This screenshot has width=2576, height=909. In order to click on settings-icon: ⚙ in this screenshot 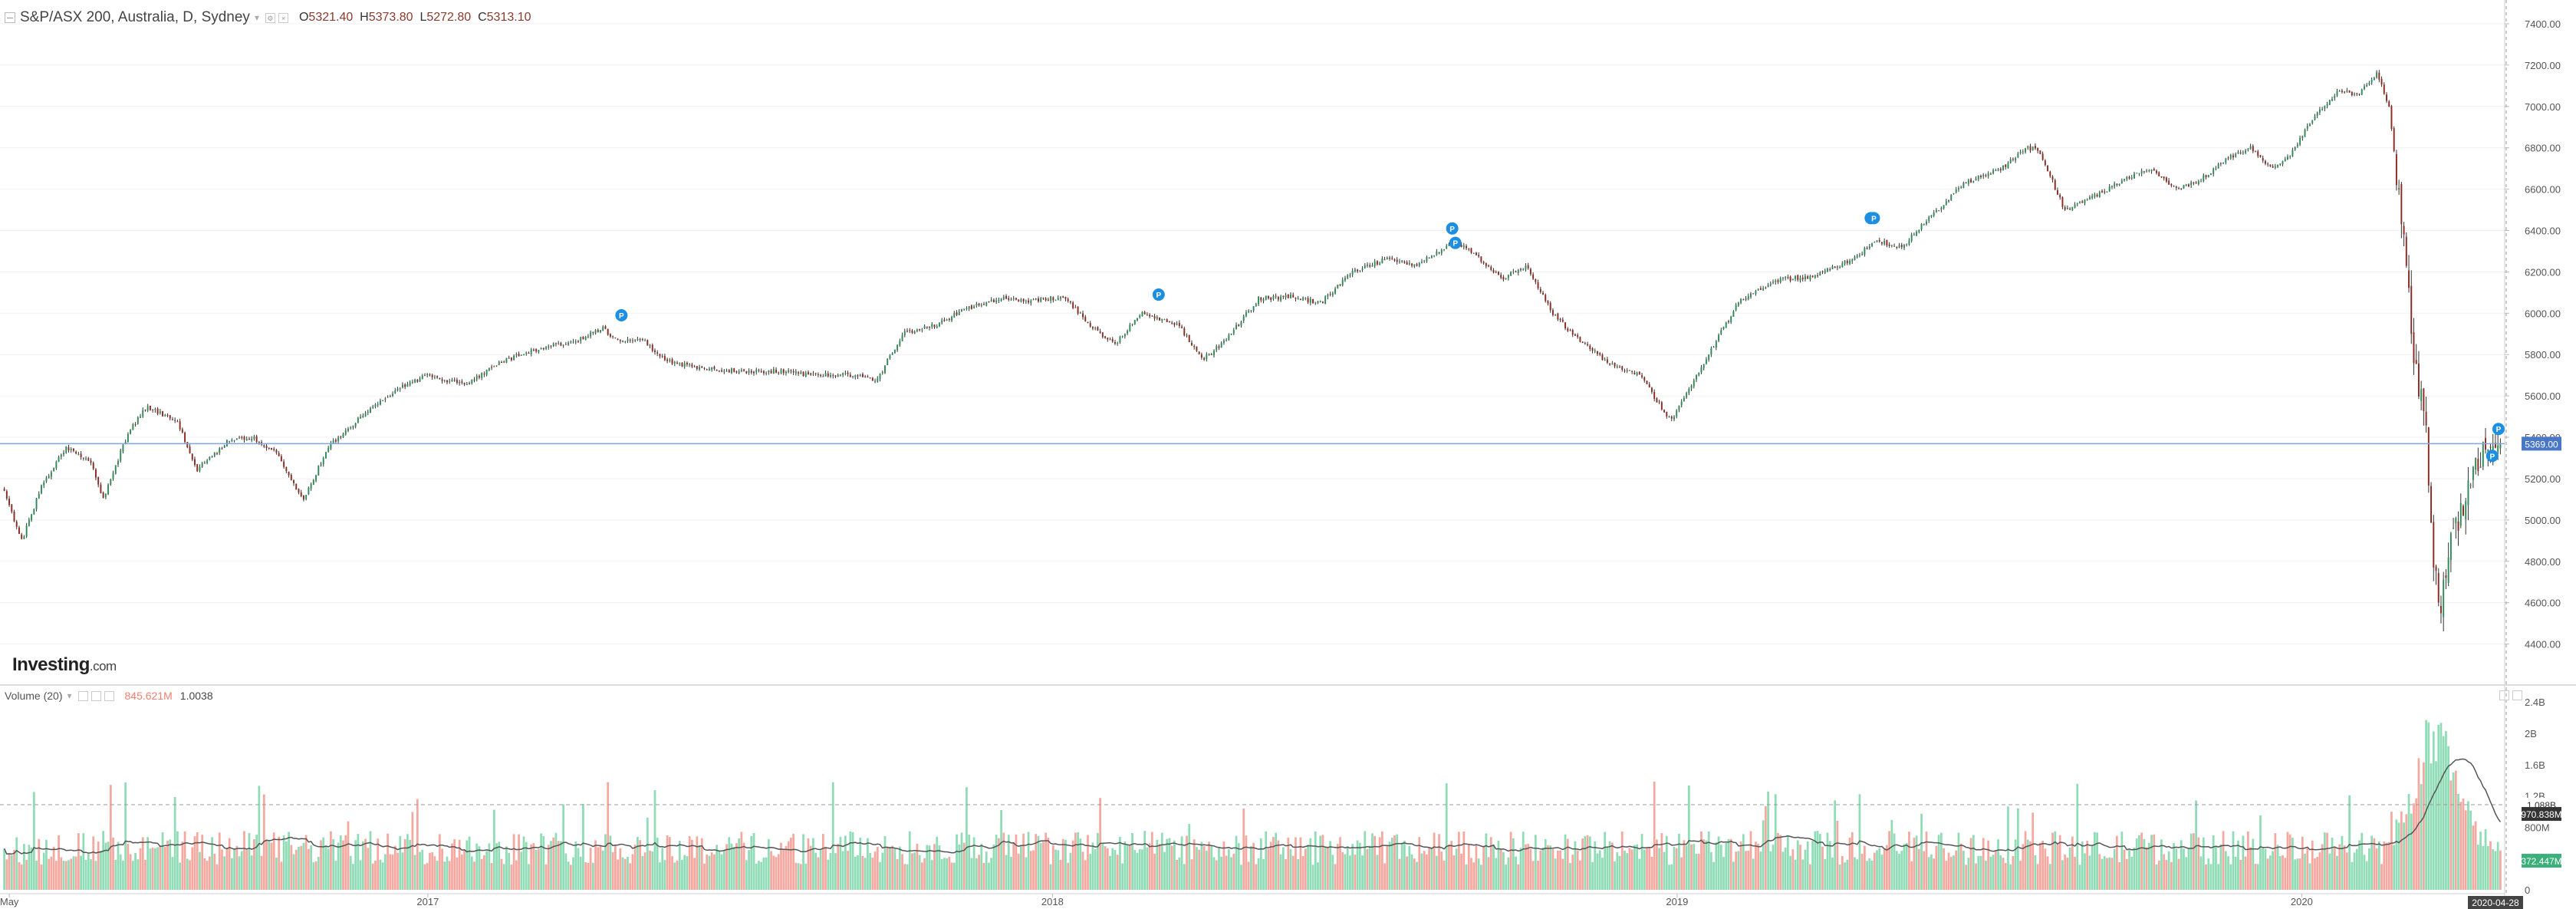, I will do `click(270, 17)`.